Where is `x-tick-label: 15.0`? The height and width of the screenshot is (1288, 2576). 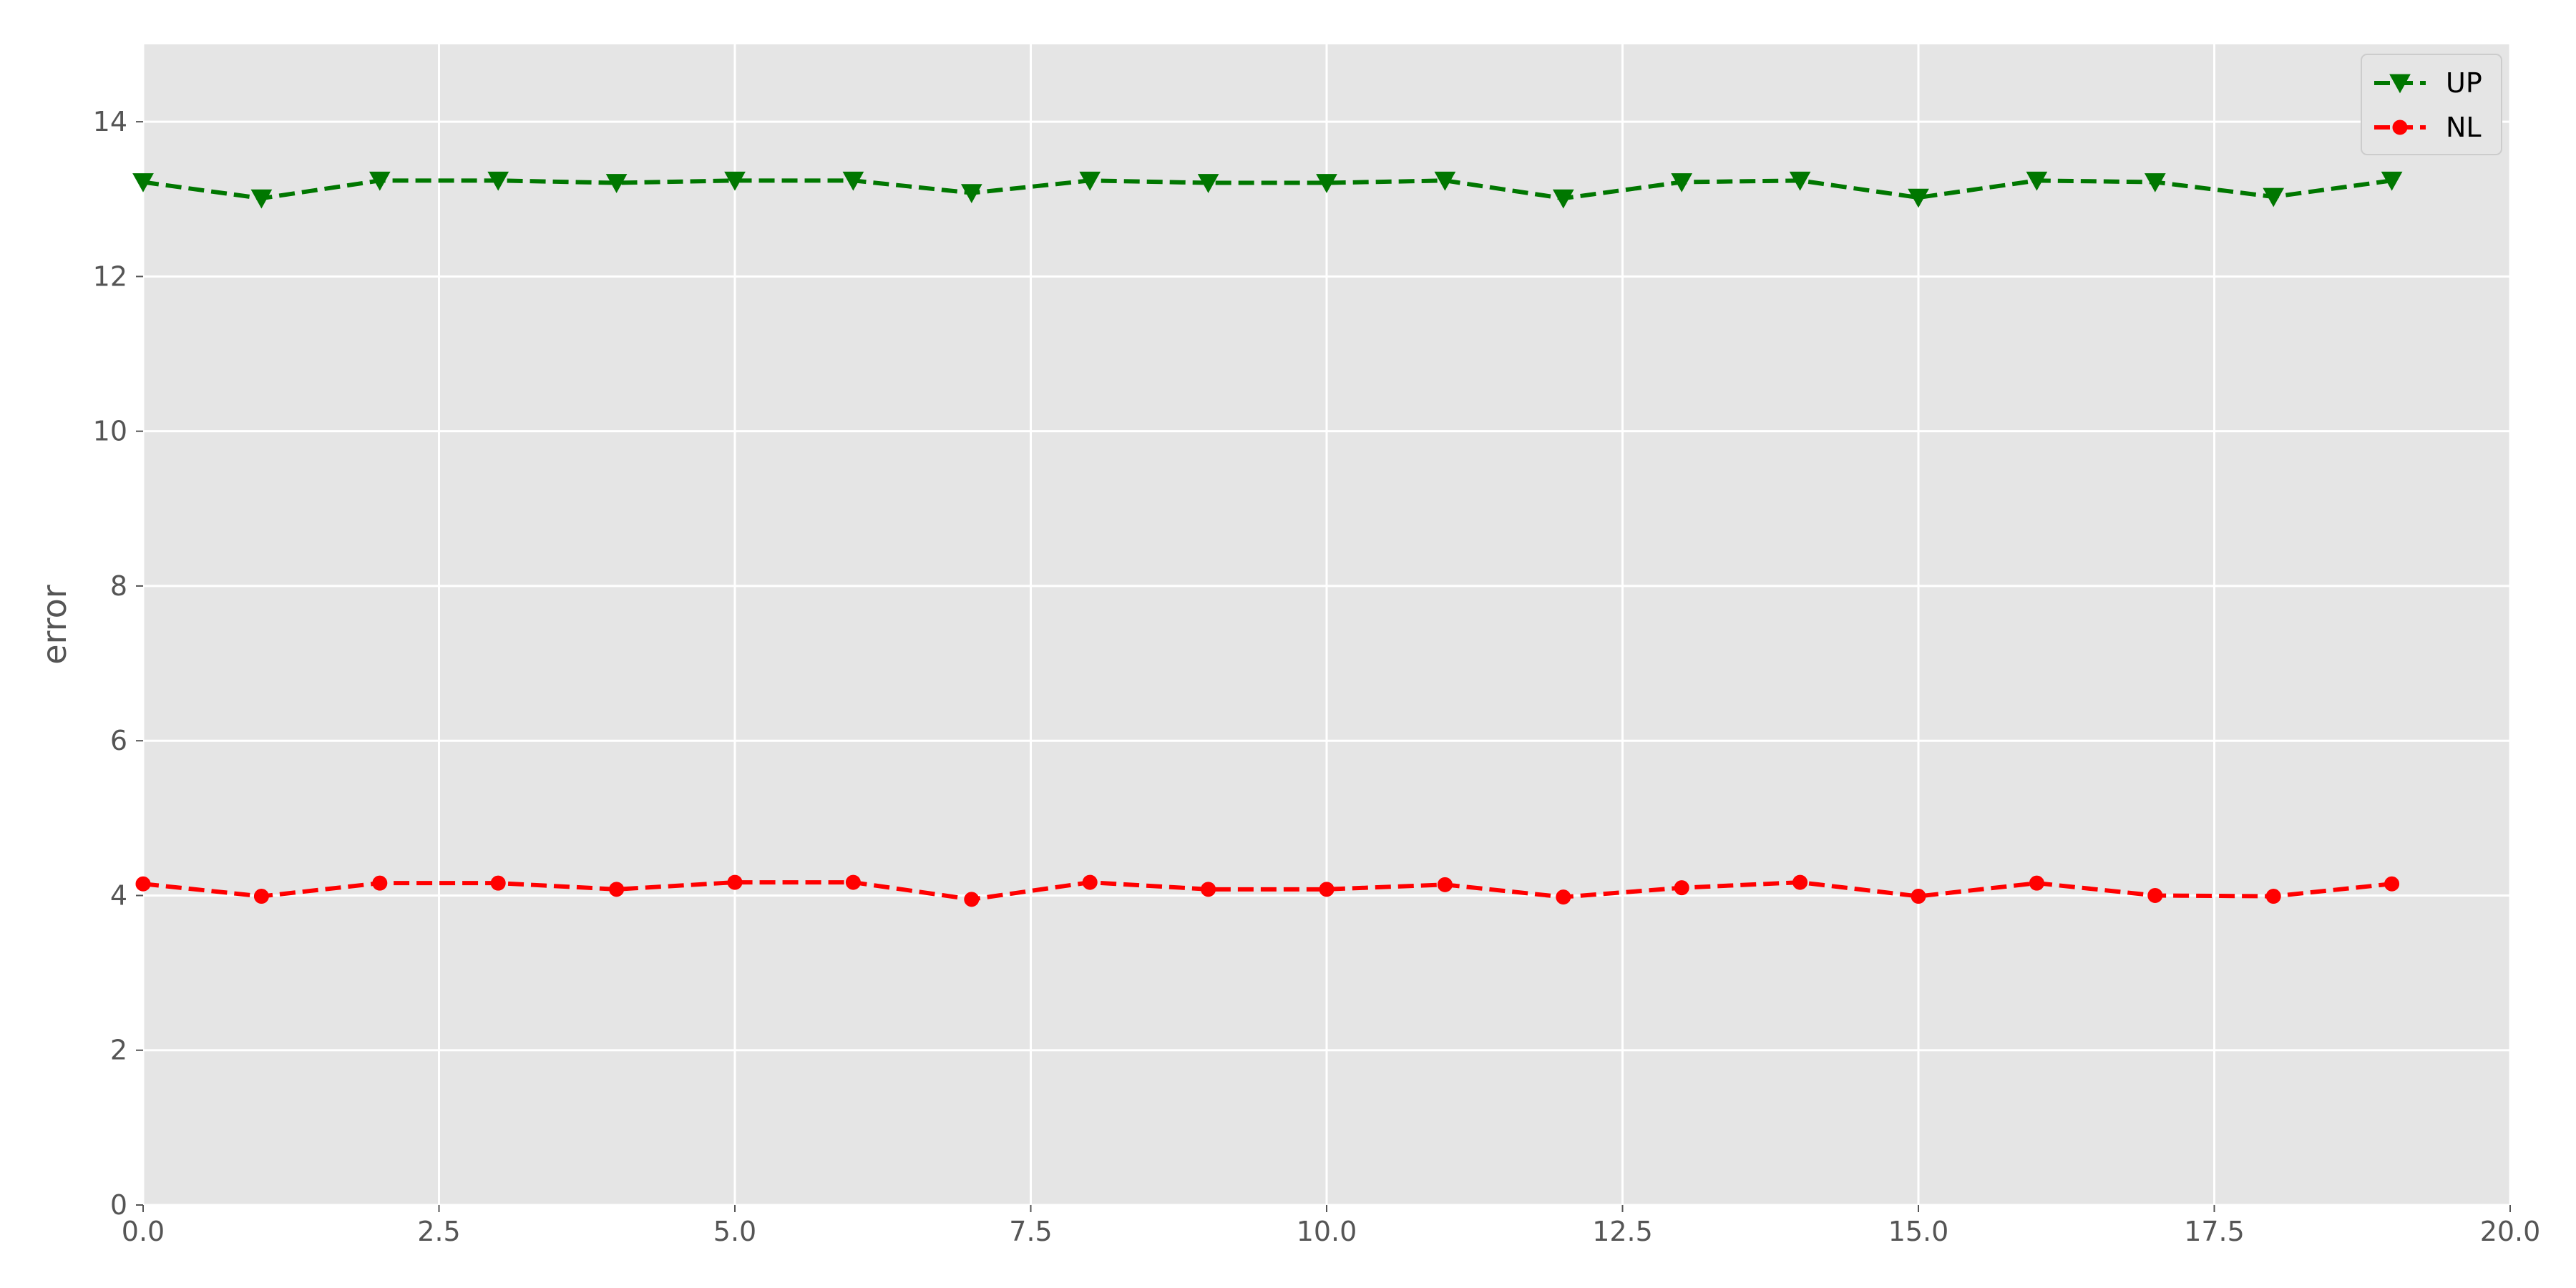
x-tick-label: 15.0 is located at coordinates (1919, 1231).